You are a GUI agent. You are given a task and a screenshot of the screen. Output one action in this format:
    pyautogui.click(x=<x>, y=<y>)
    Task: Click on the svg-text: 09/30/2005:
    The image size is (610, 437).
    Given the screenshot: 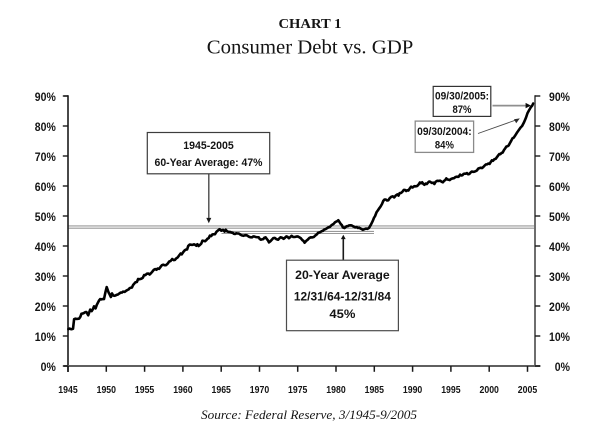 What is the action you would take?
    pyautogui.click(x=462, y=97)
    